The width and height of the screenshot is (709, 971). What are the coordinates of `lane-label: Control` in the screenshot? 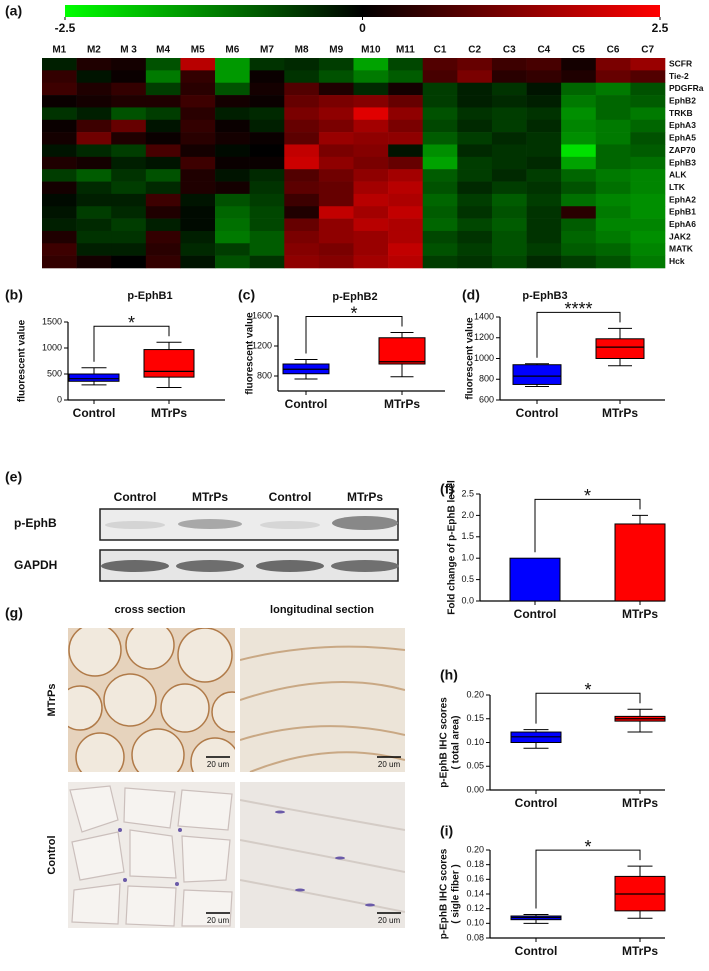 It's located at (135, 497).